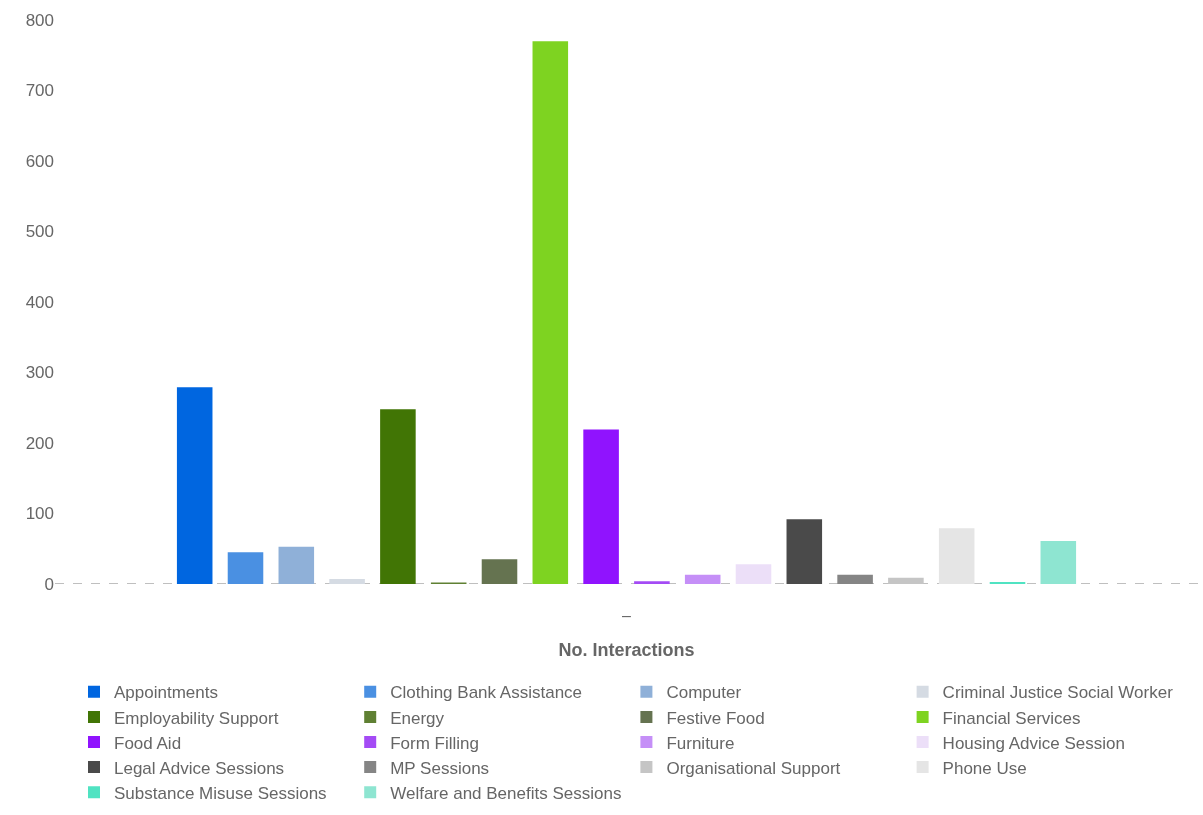  What do you see at coordinates (39, 161) in the screenshot?
I see `y-tick-label: 600` at bounding box center [39, 161].